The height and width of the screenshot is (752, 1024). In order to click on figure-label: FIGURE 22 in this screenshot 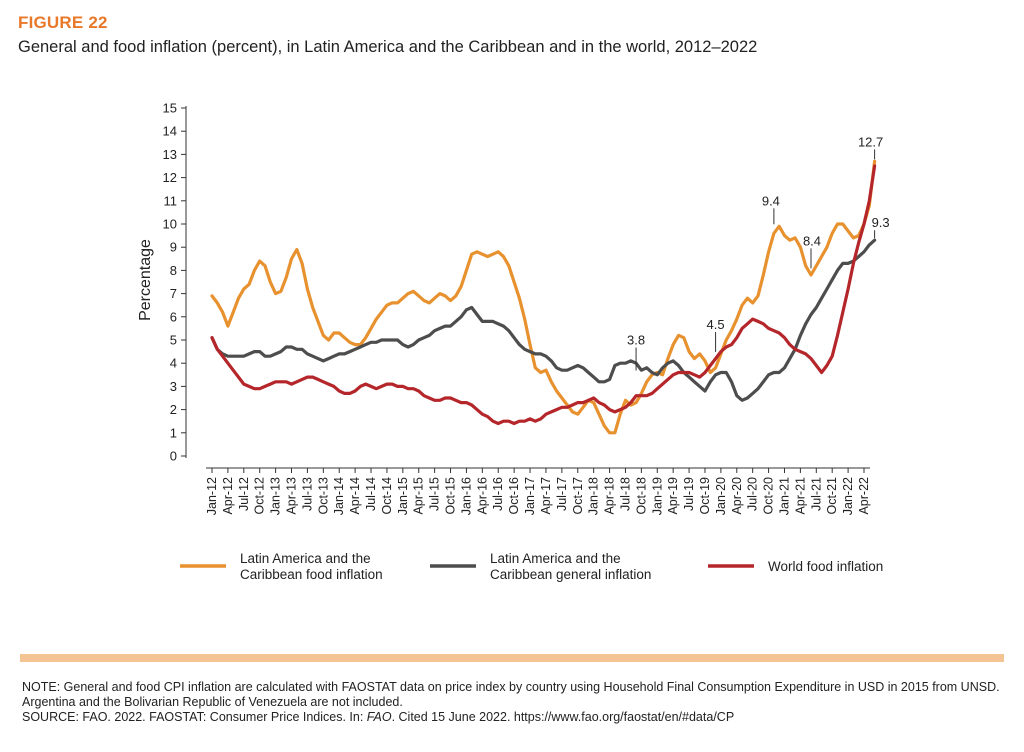, I will do `click(63, 22)`.